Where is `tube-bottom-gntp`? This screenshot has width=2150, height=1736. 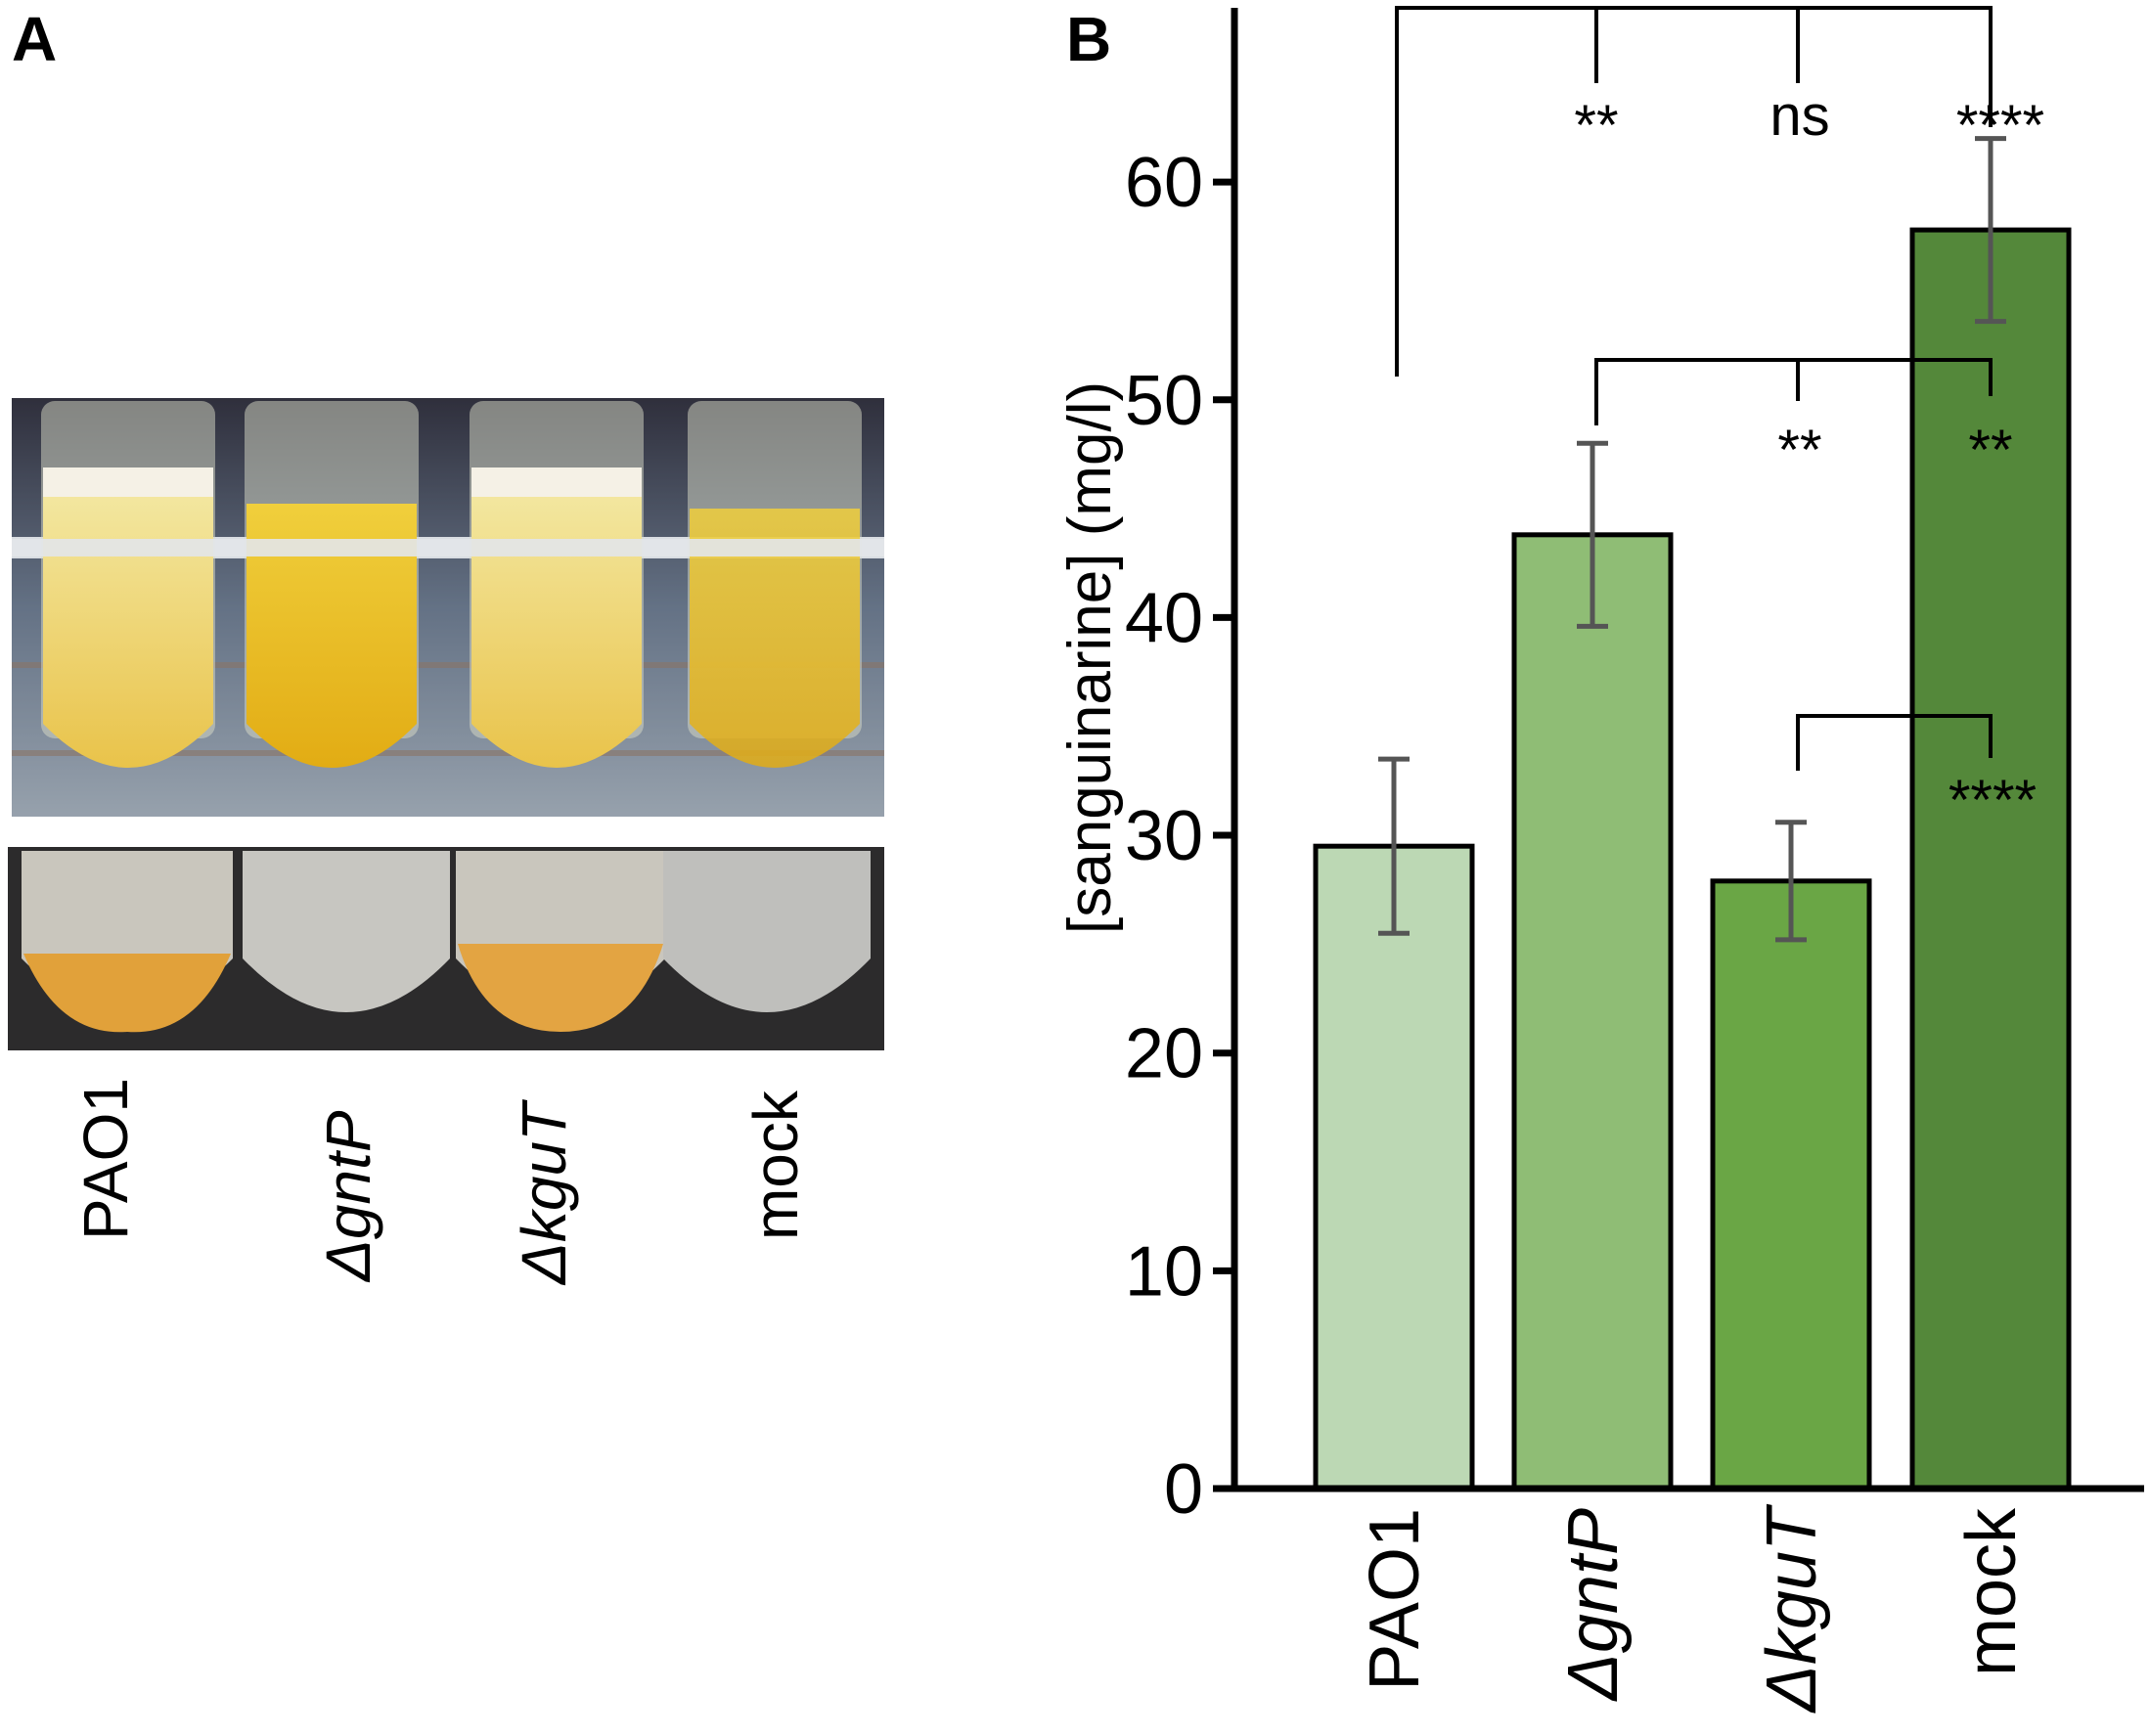
tube-bottom-gntp is located at coordinates (347, 932).